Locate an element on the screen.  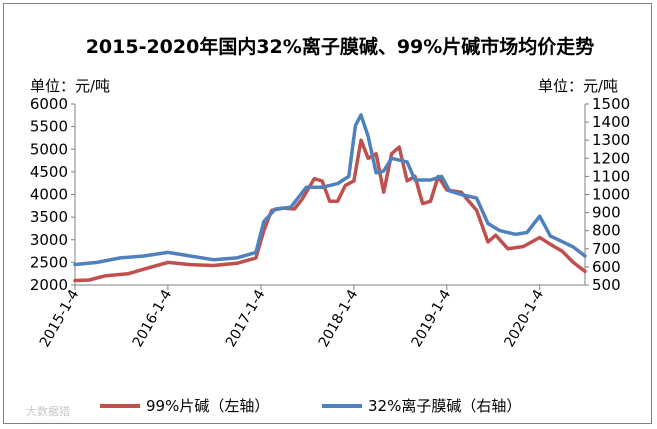
right-axis-tick-label: 700 is located at coordinates (606, 249).